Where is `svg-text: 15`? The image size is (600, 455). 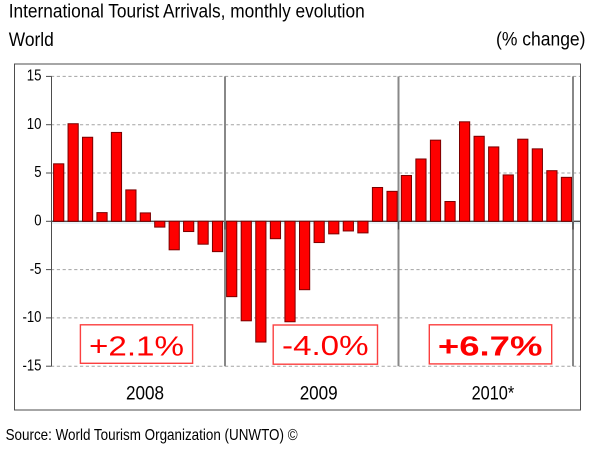
svg-text: 15 is located at coordinates (34, 76).